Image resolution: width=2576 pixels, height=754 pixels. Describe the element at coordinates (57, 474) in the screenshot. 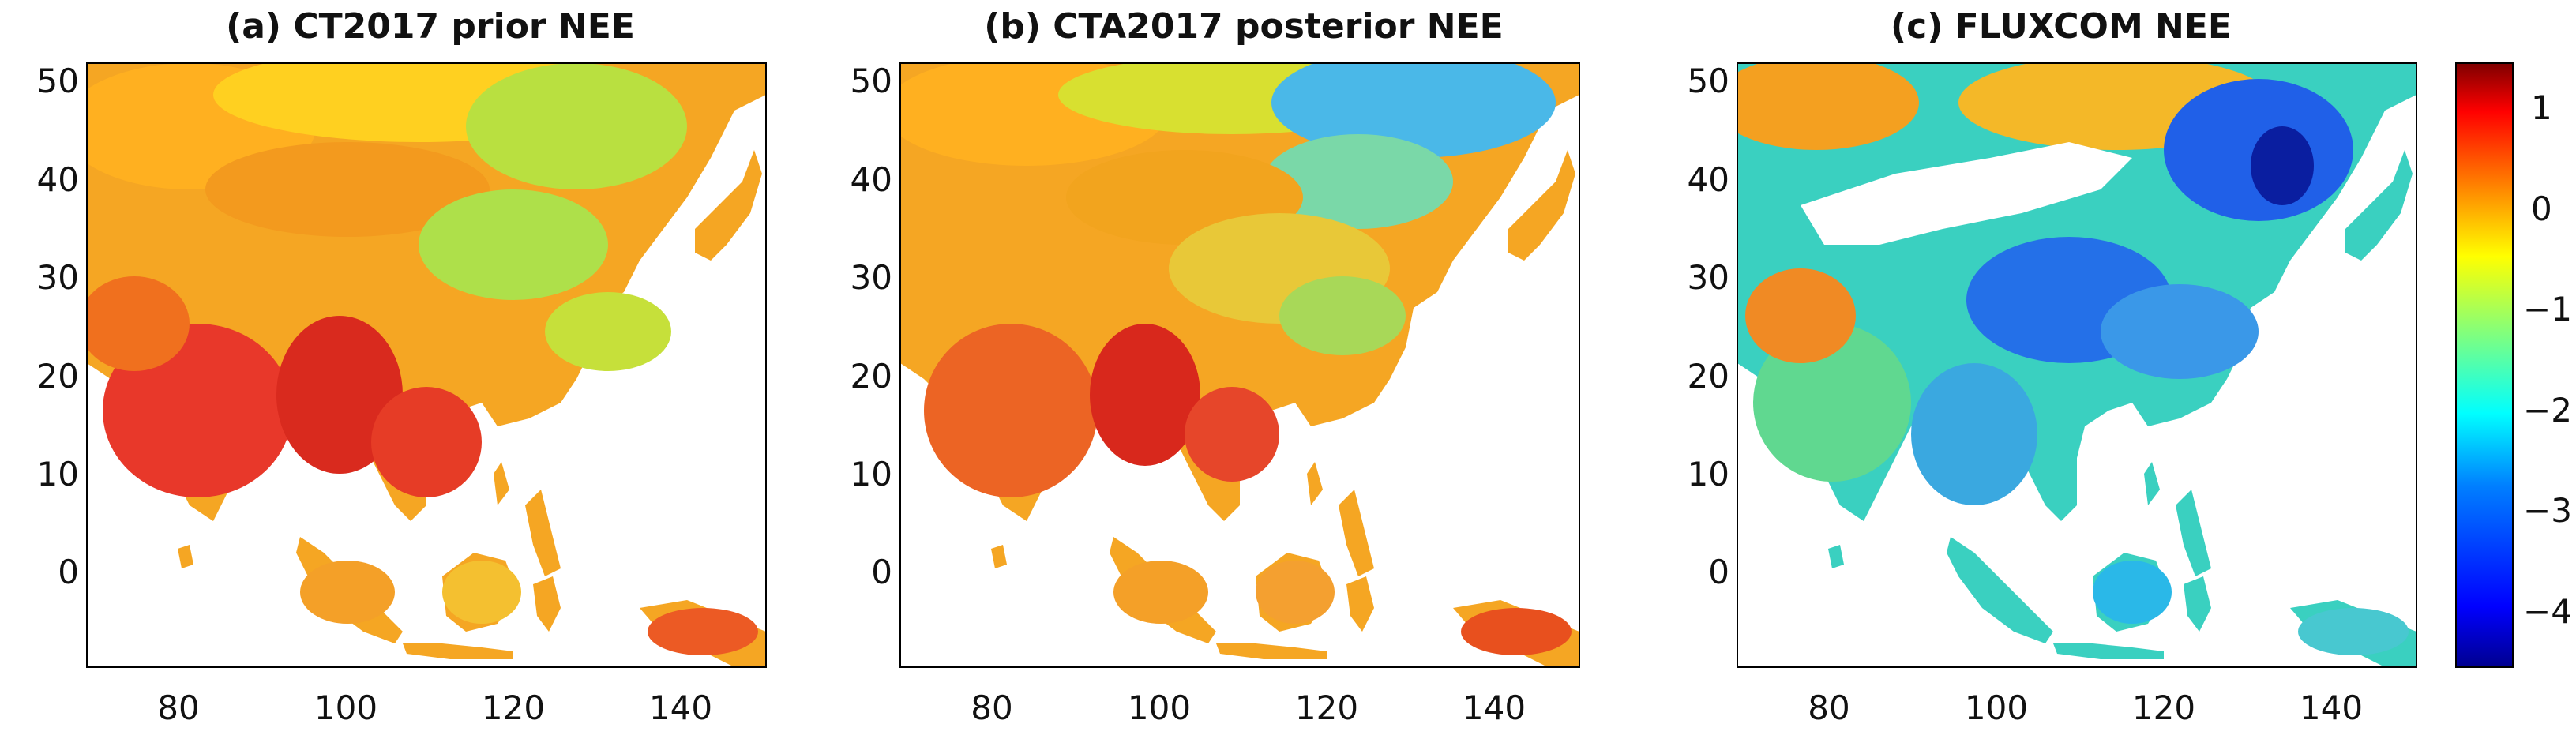

I see `panel-a-ytick-10: 10` at that location.